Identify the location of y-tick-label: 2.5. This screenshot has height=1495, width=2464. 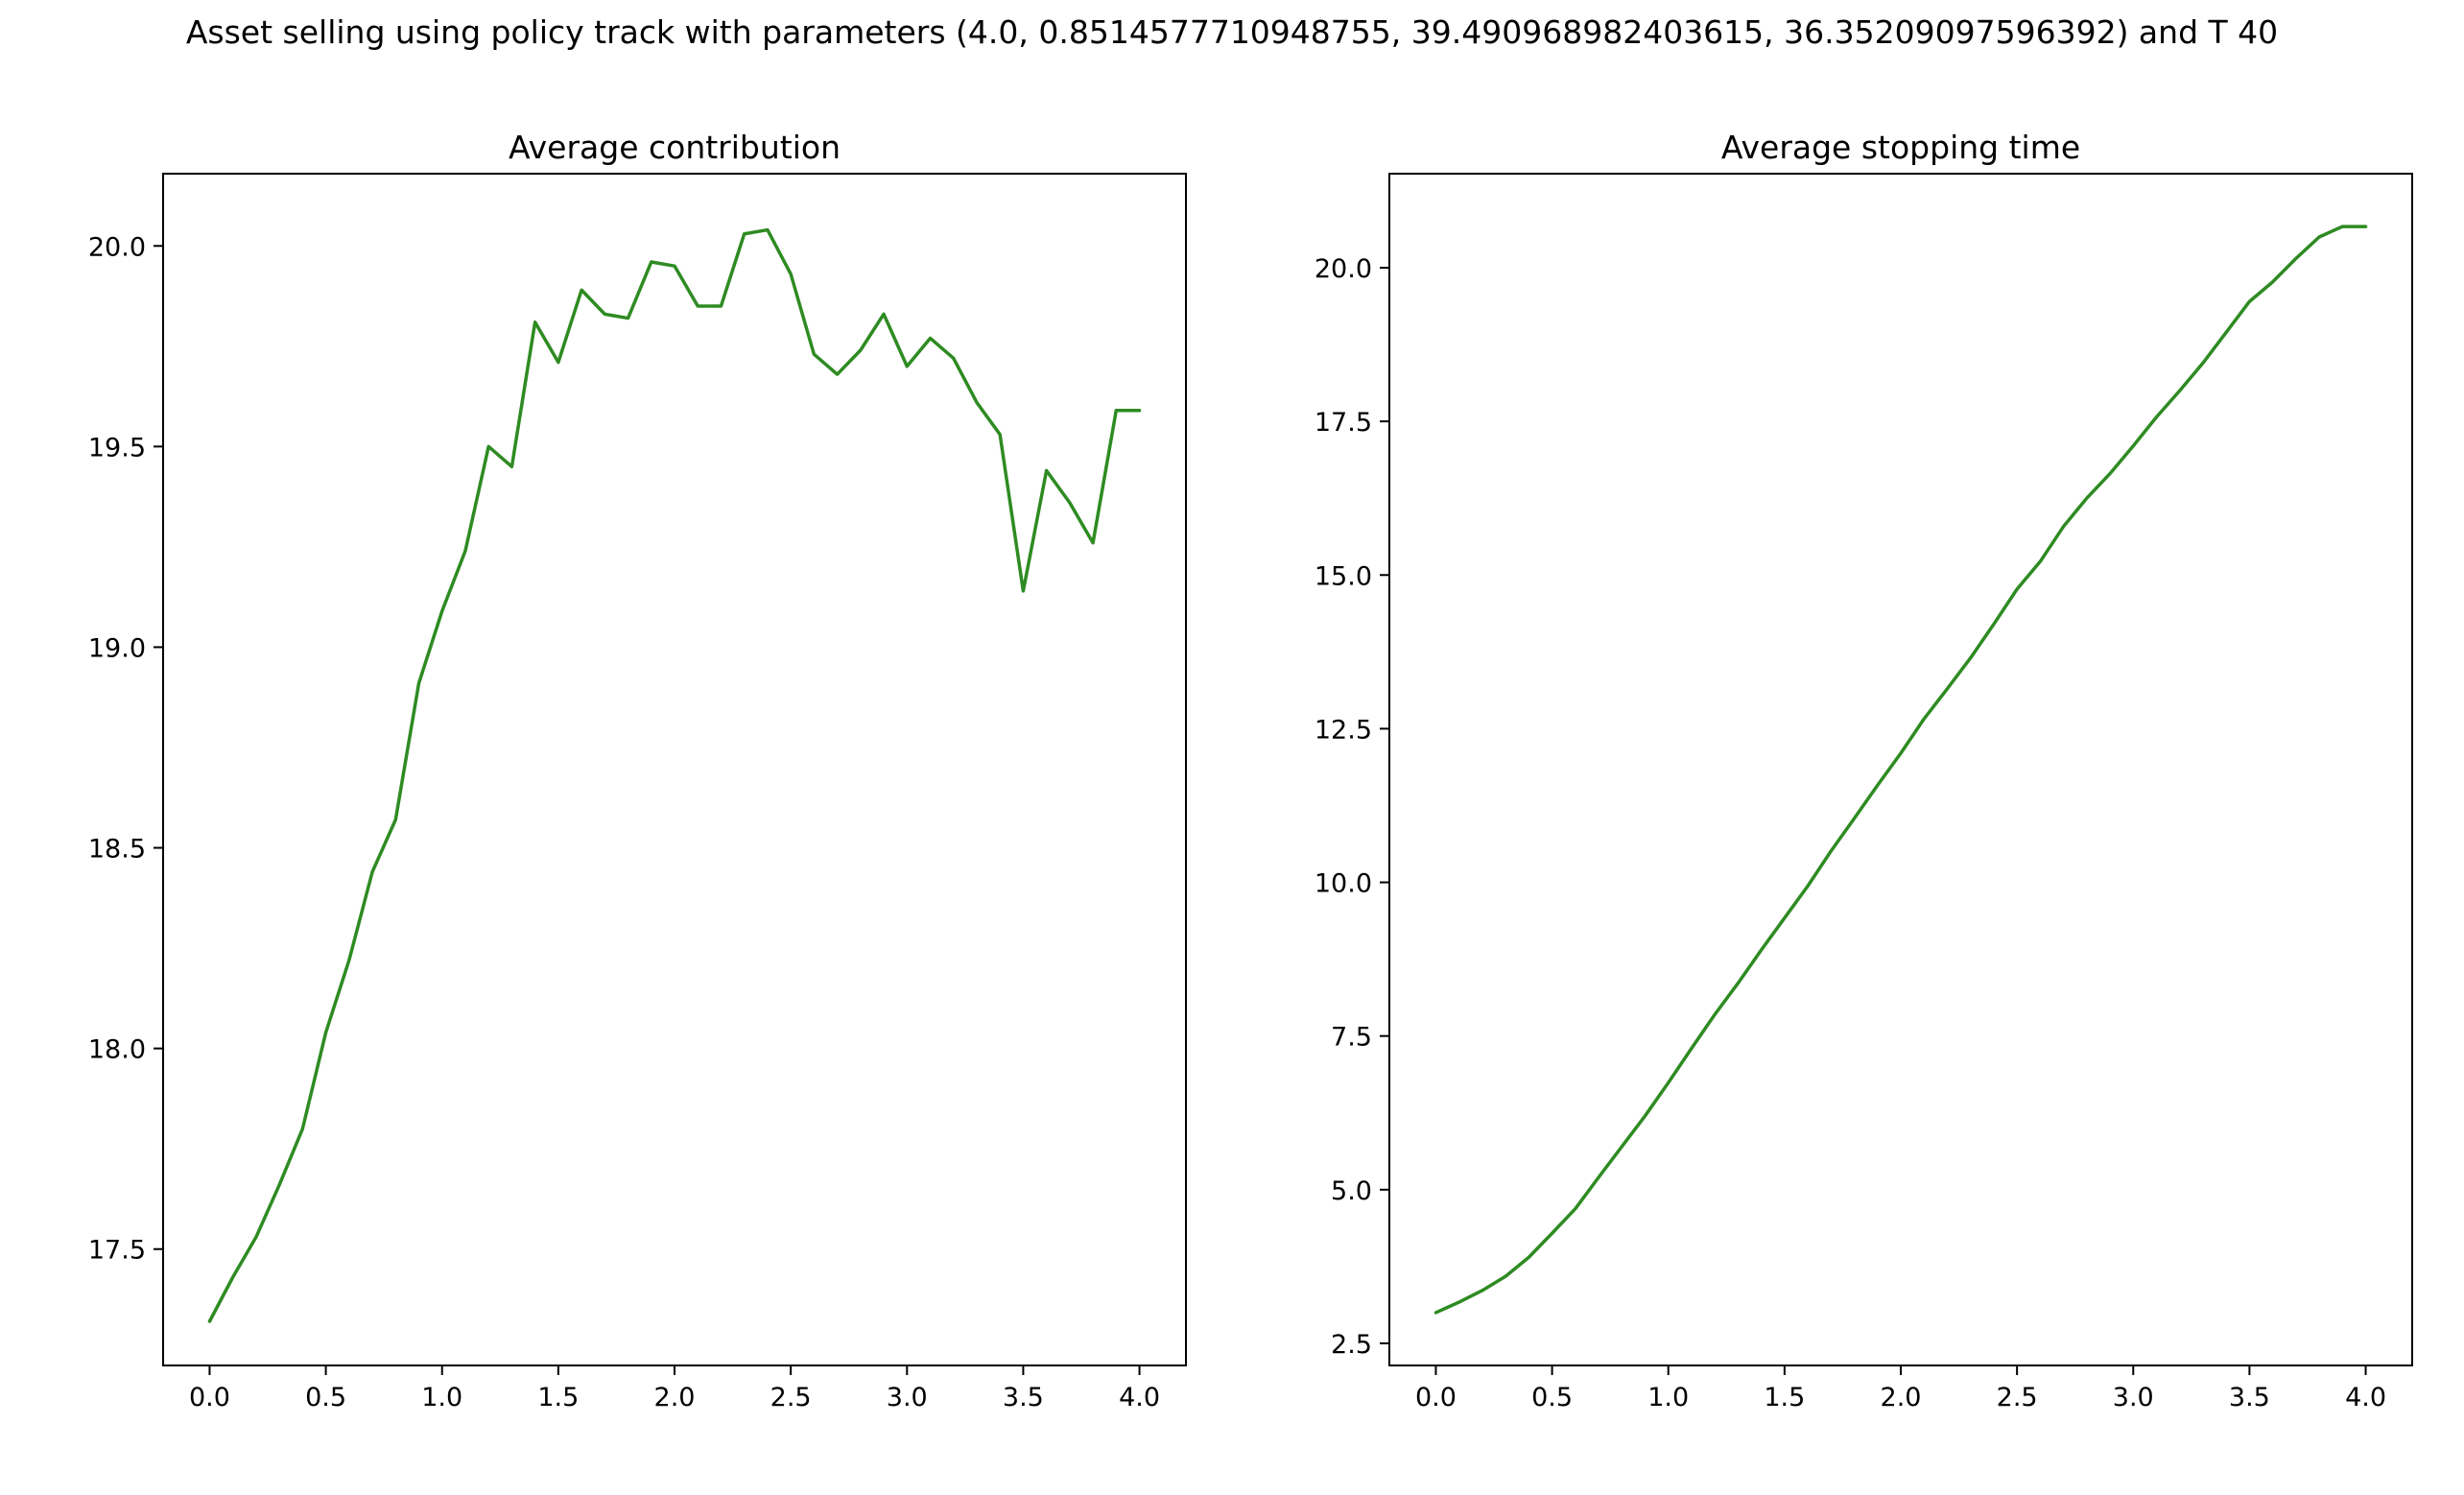
(1351, 1345).